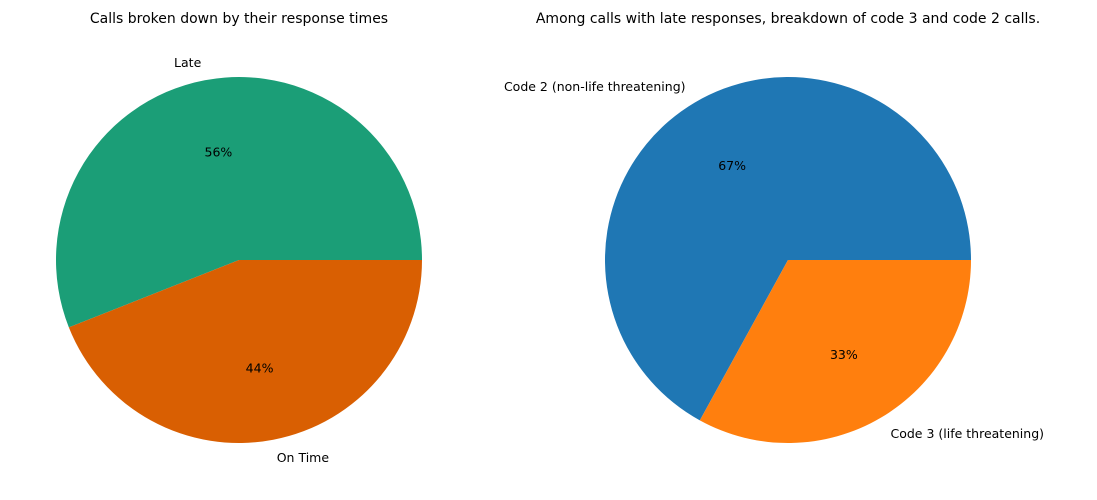 This screenshot has width=1097, height=500. What do you see at coordinates (260, 367) in the screenshot?
I see `left-pie-pct-label-1: 44%` at bounding box center [260, 367].